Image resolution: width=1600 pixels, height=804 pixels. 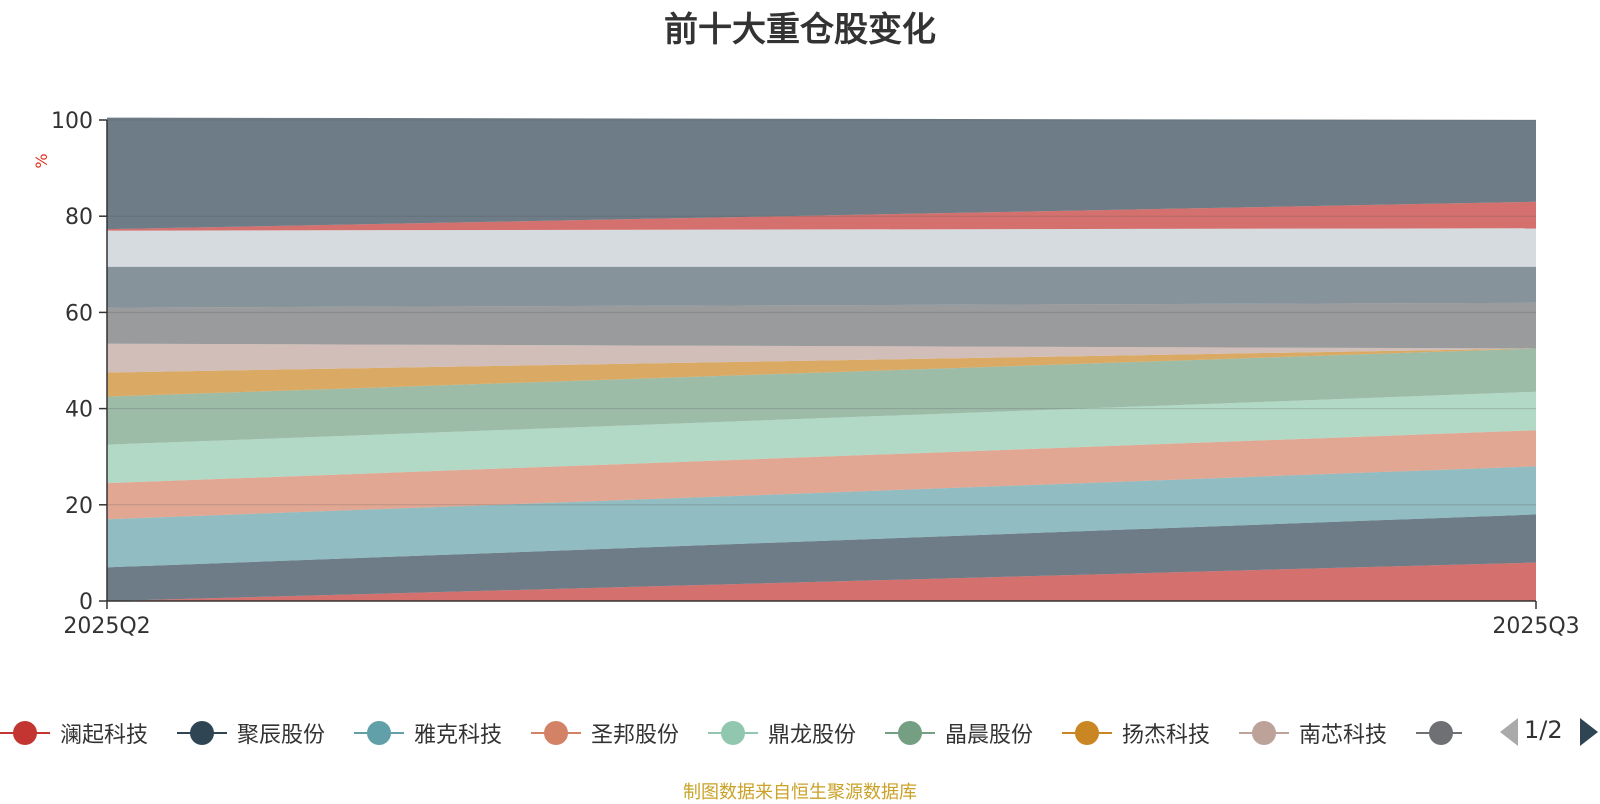 I want to click on y-tick-label: 40, so click(x=79, y=410).